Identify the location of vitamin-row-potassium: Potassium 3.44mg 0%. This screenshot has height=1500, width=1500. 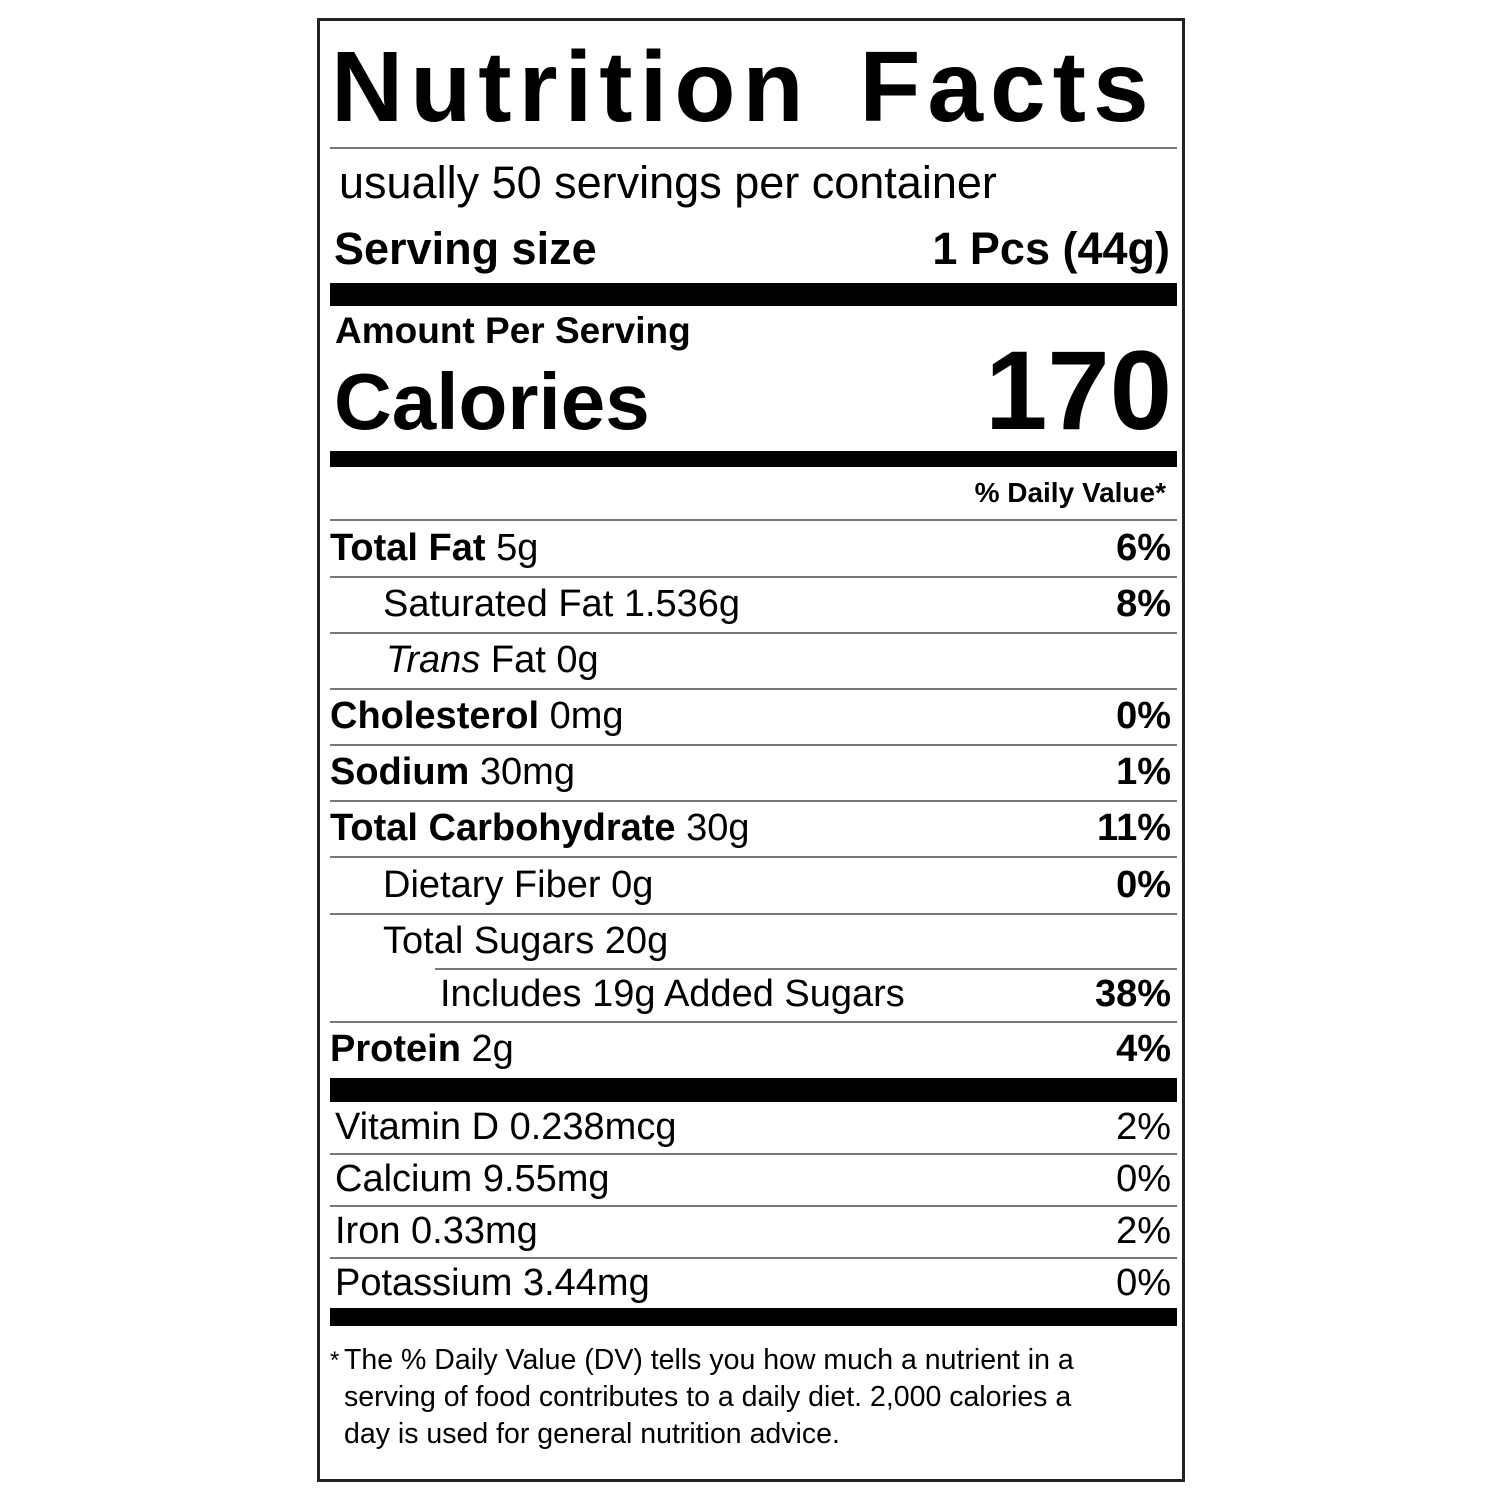
(753, 1283).